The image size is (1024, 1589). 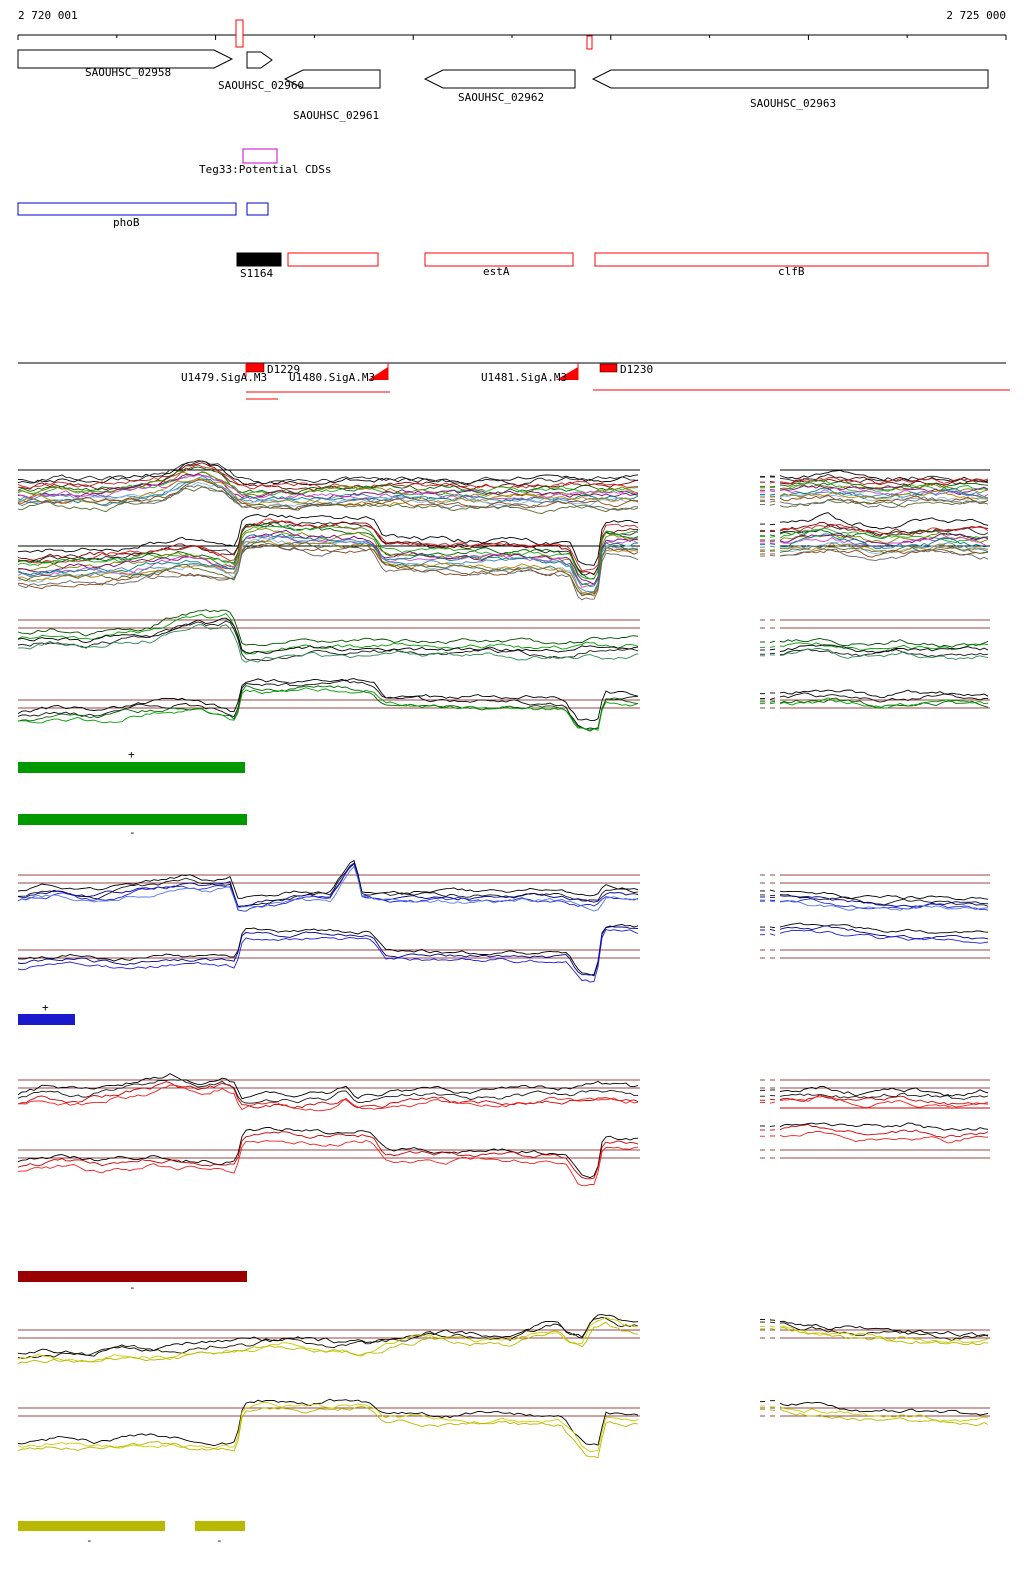 I want to click on transcript-label-u1479: U1479.SigA.M3, so click(x=224, y=377).